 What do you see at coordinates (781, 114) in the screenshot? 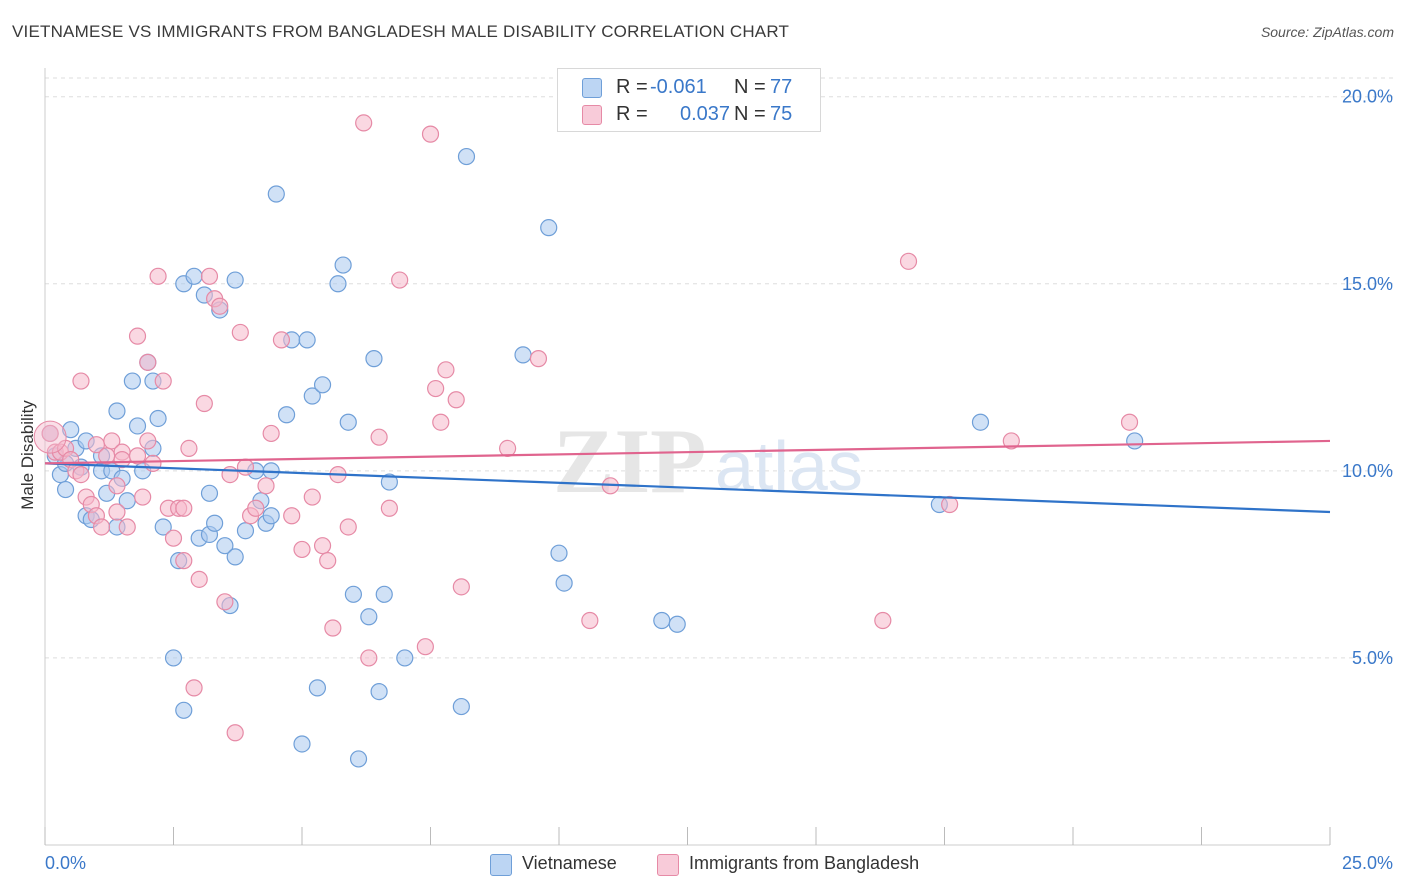
I see `legend-n-value: 75` at bounding box center [781, 114].